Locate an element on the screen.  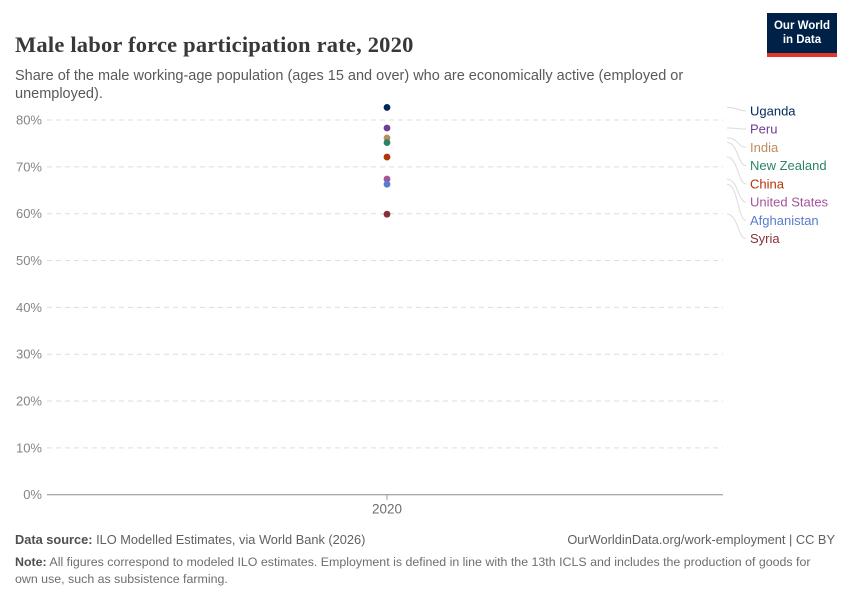
point-peru is located at coordinates (387, 128).